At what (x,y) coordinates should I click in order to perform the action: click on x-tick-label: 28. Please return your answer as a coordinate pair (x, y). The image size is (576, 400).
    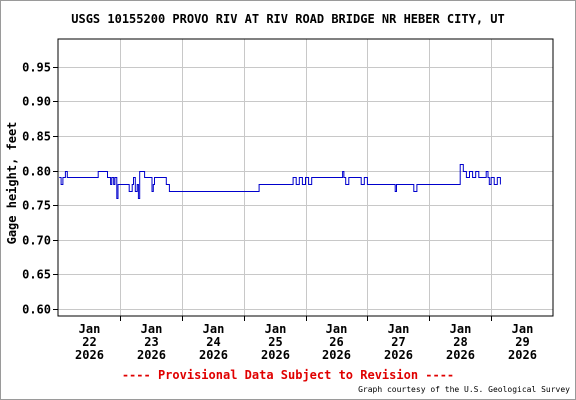
    Looking at the image, I should click on (460, 342).